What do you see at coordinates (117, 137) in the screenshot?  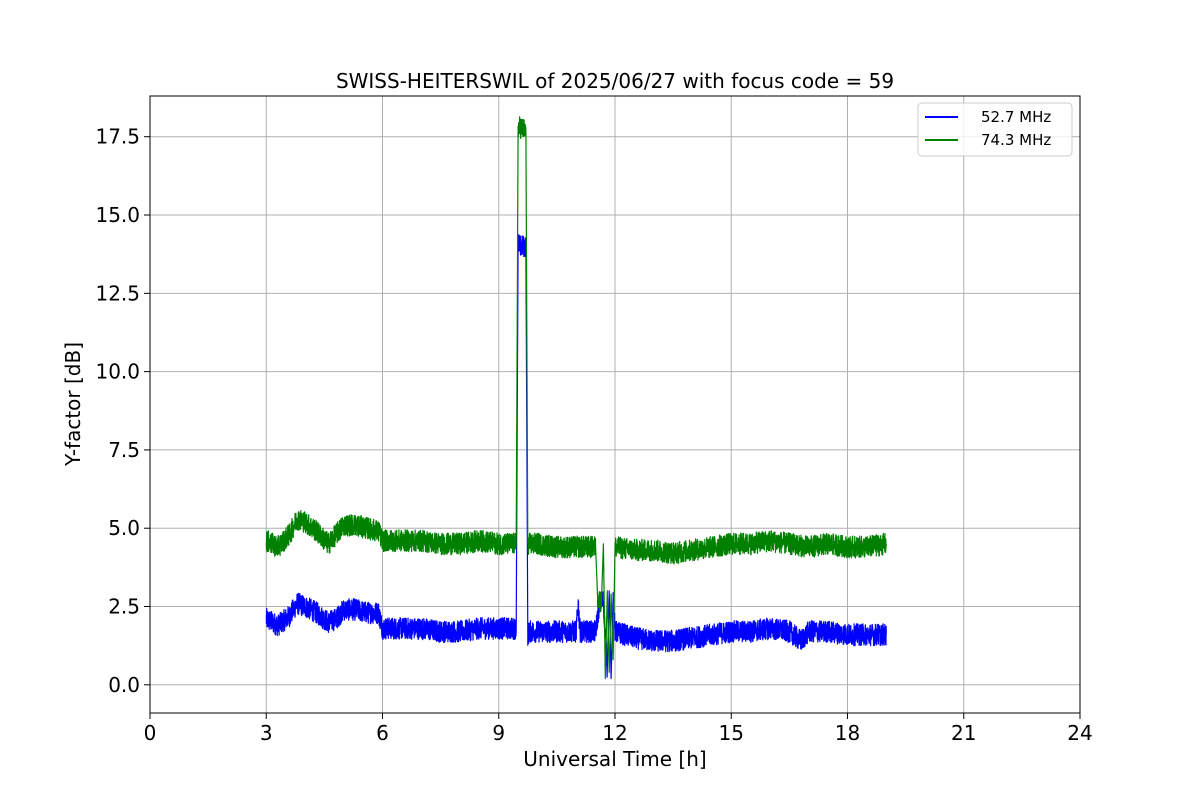 I see `y-tick-label: 17.5` at bounding box center [117, 137].